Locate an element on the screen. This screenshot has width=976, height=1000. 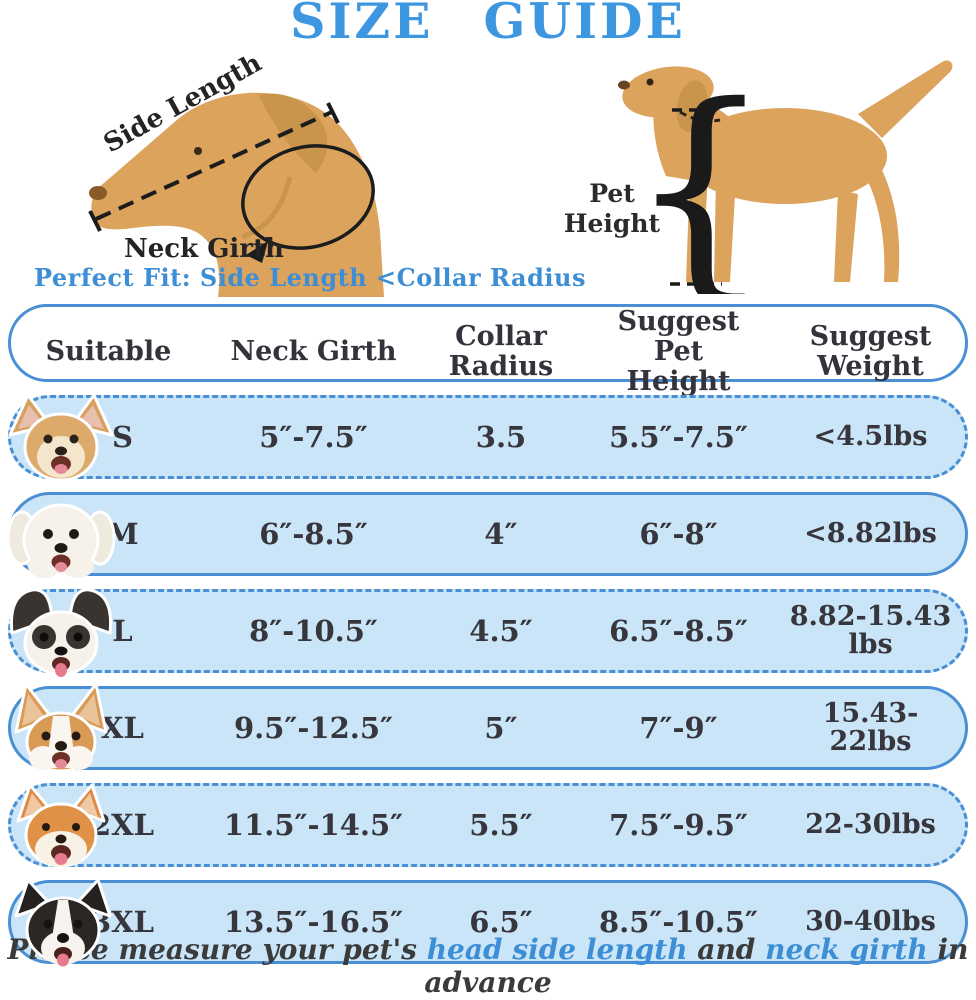
front-leg is located at coordinates (697, 227).